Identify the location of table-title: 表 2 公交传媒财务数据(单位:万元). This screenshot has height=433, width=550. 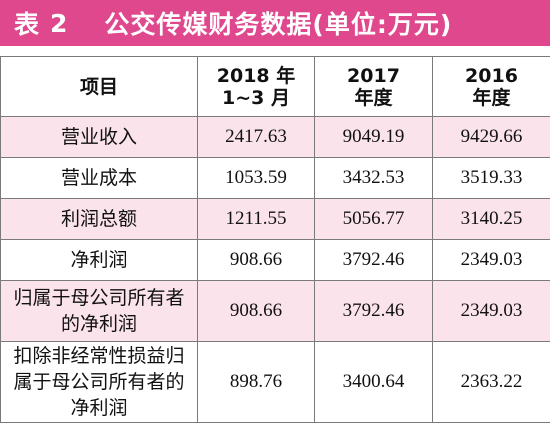
(275, 23).